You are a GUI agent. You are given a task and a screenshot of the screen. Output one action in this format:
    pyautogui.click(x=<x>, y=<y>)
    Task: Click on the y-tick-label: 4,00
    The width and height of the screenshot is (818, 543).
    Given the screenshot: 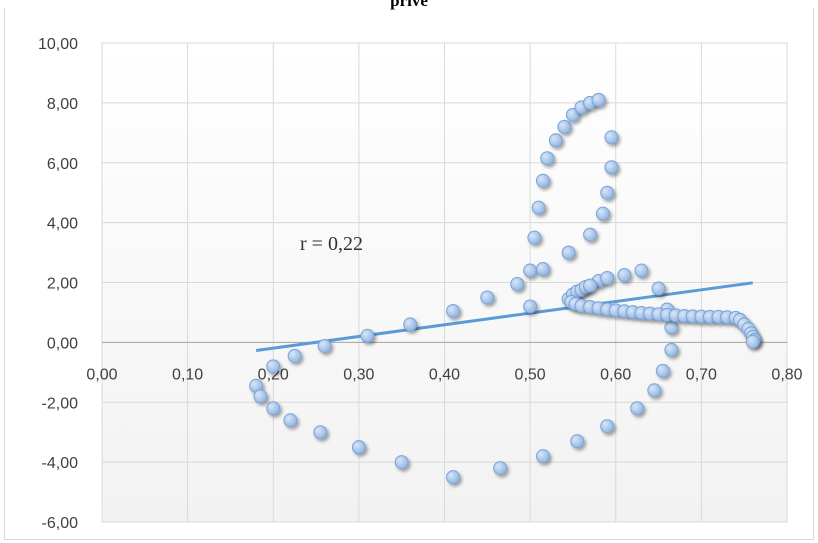 What is the action you would take?
    pyautogui.click(x=62, y=224)
    